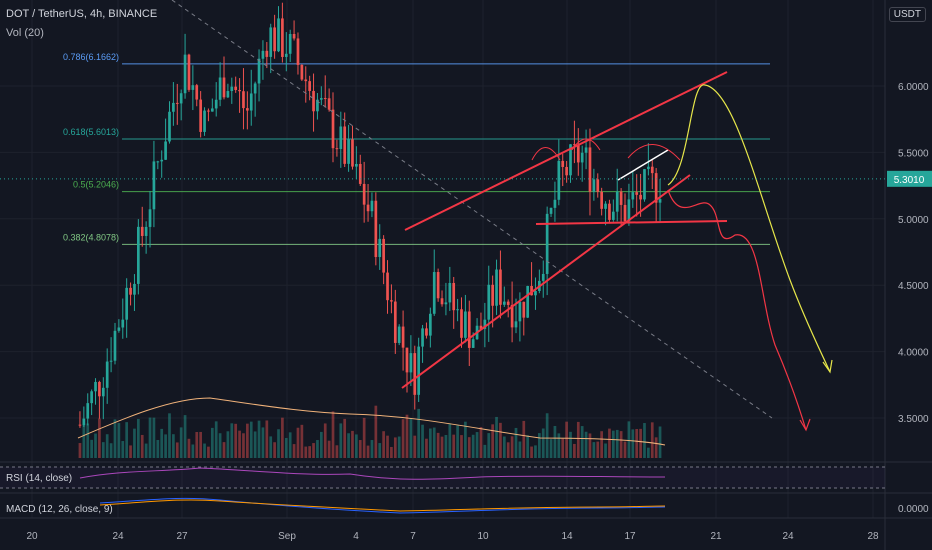  I want to click on wedge-lower-line, so click(546, 281).